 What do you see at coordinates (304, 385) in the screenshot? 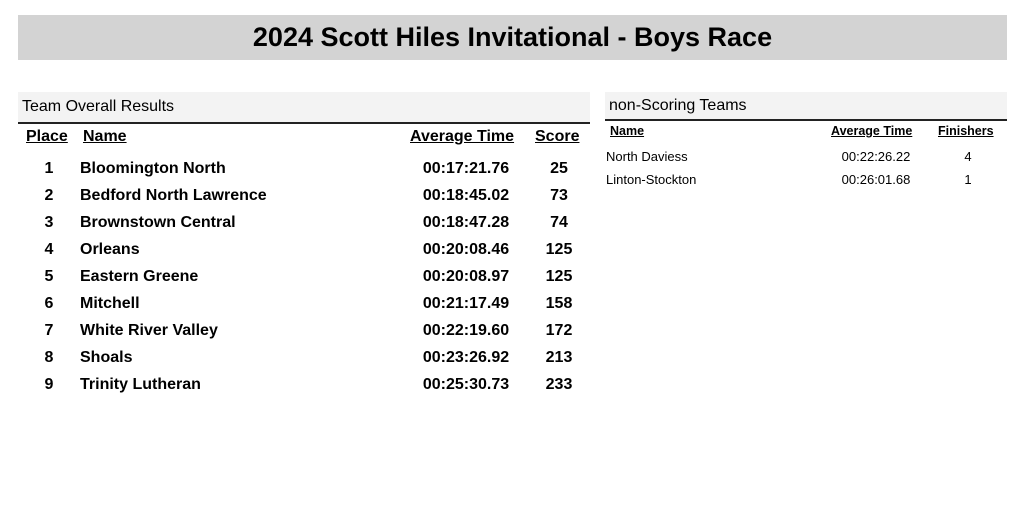
I see `table-row: 9 Trinity Lutheran 00:25:30.73 233` at bounding box center [304, 385].